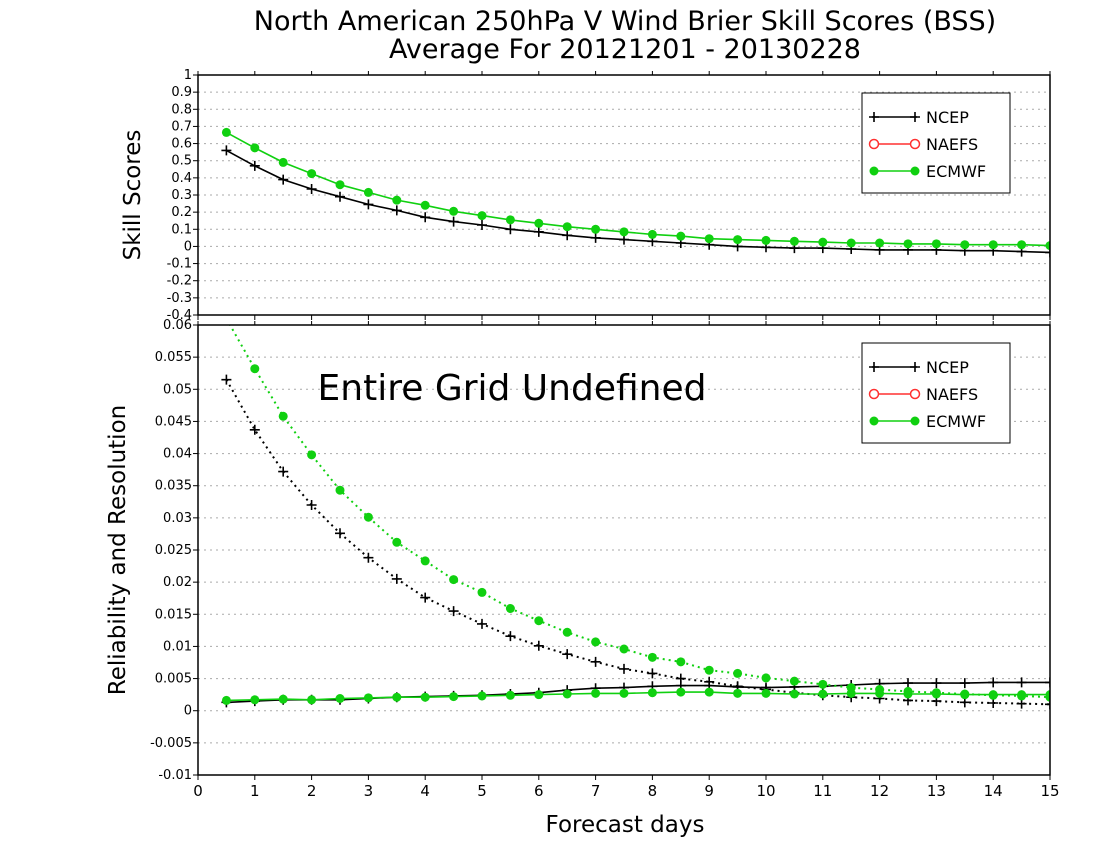  Describe the element at coordinates (181, 109) in the screenshot. I see `top-y-tick-label: 0.8` at that location.